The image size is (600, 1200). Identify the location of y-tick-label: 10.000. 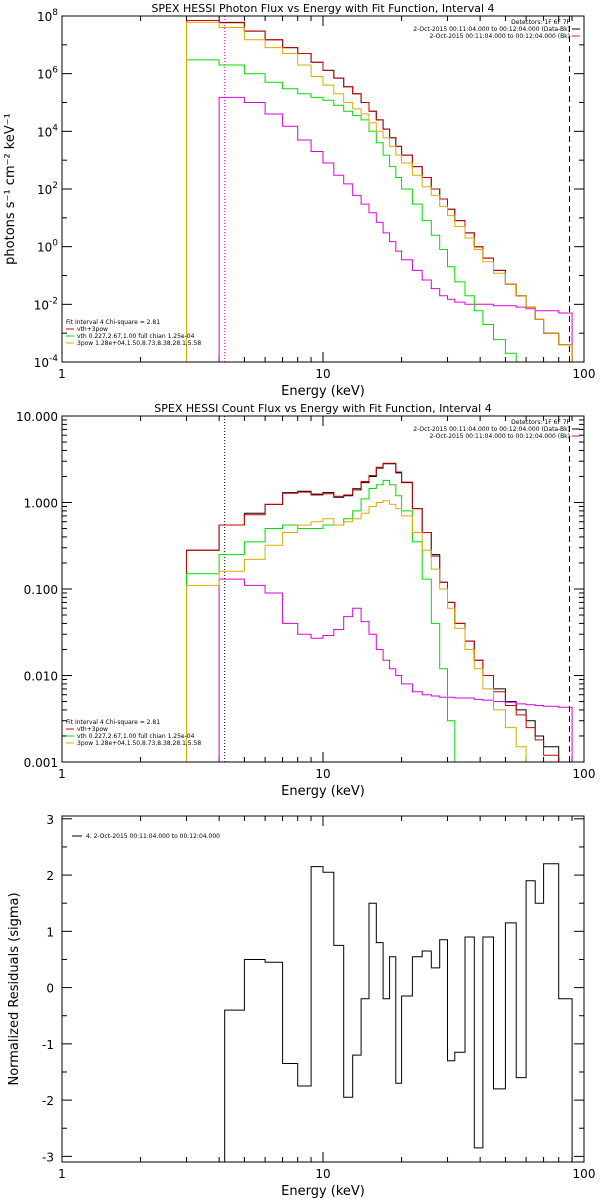
(37, 417).